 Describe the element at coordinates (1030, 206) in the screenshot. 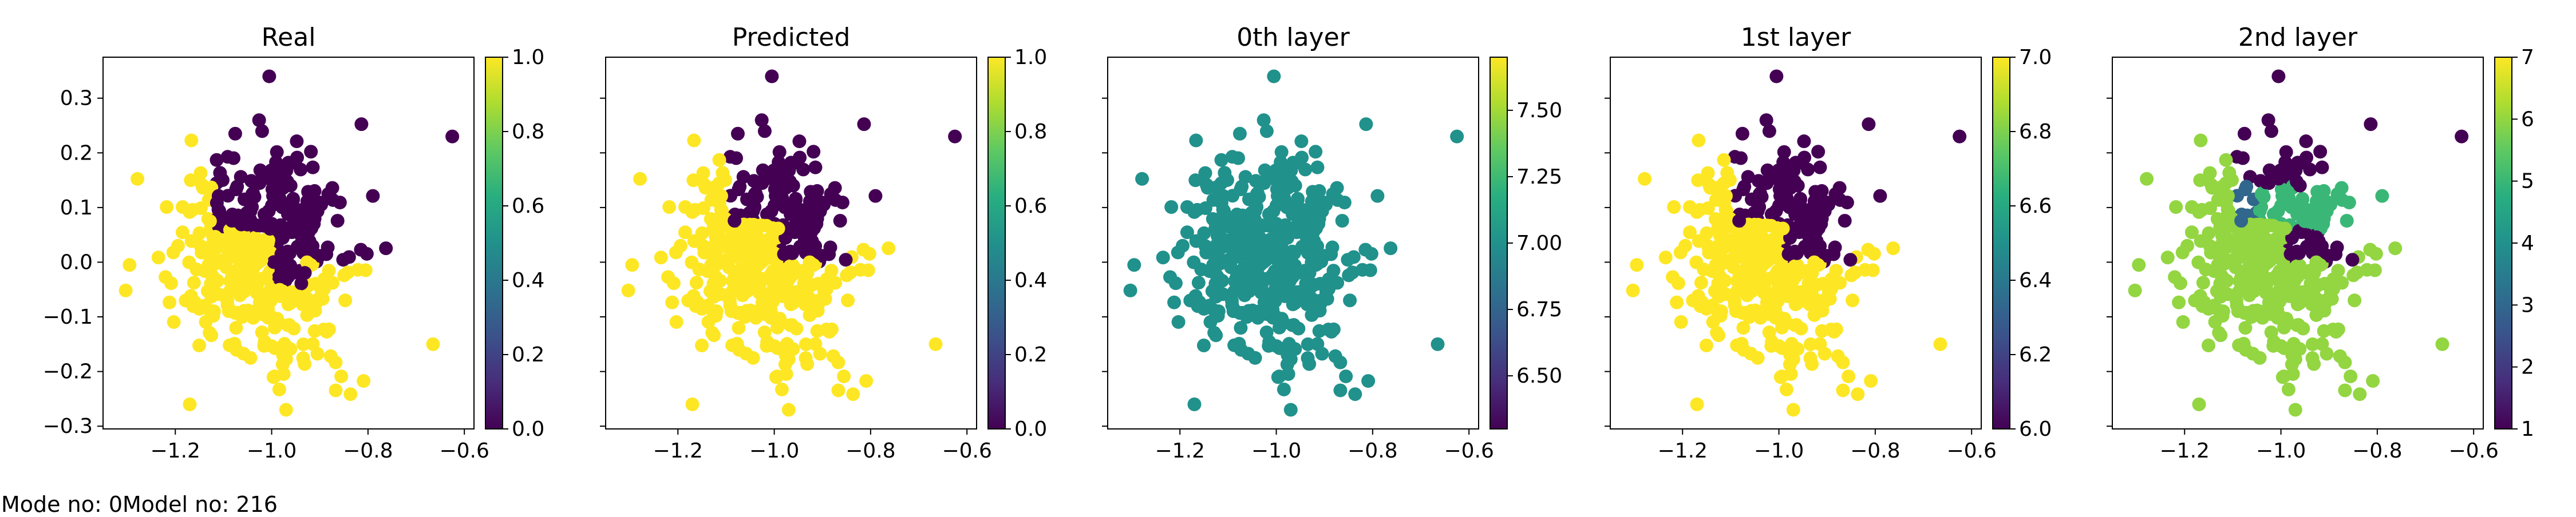

I see `colorbar-tick-label: 0.6` at that location.